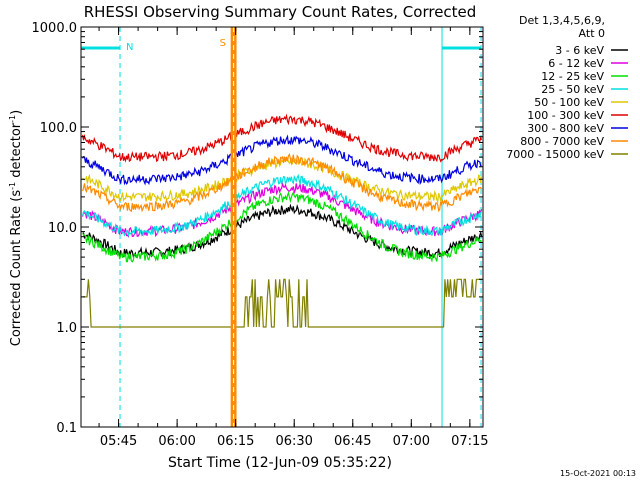 The height and width of the screenshot is (480, 640). What do you see at coordinates (223, 43) in the screenshot?
I see `saa-label: S` at bounding box center [223, 43].